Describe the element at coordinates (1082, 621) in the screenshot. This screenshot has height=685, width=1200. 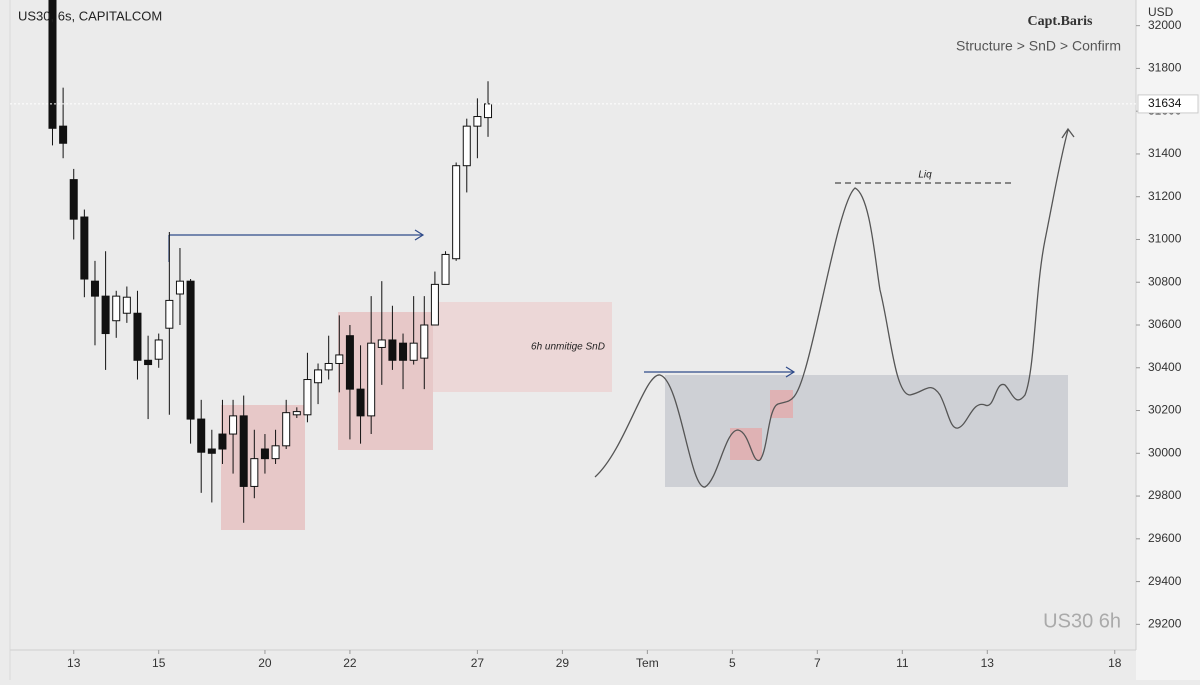
I see `watermark: US30 6h` at that location.